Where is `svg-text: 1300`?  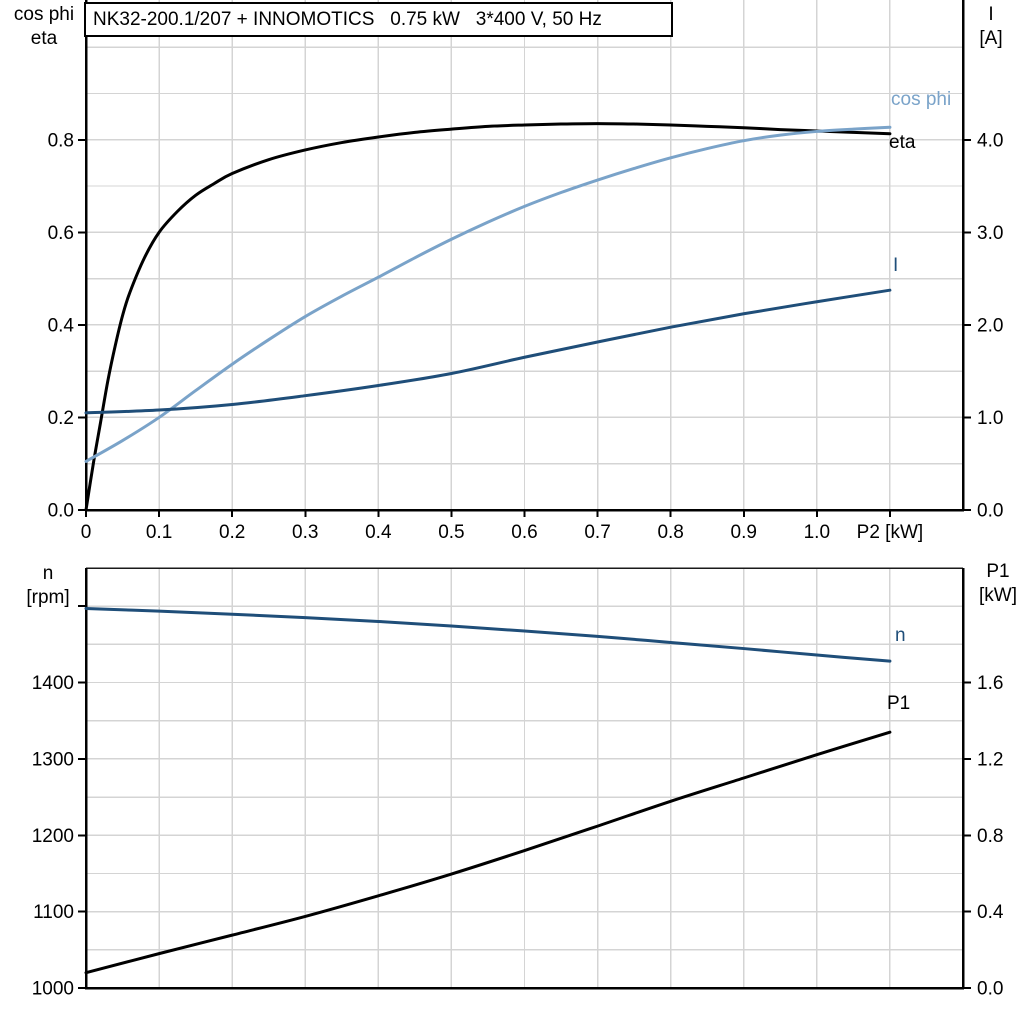 svg-text: 1300 is located at coordinates (53, 759).